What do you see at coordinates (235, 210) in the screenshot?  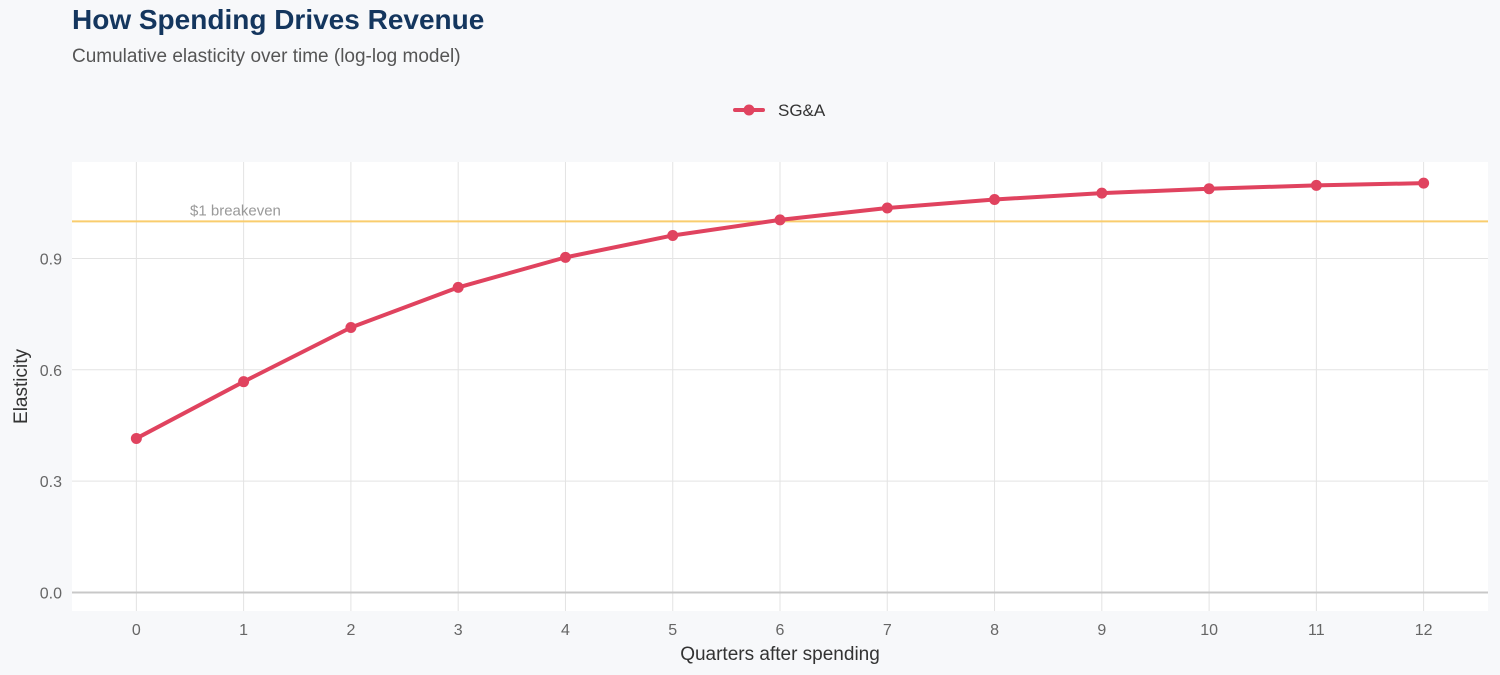 I see `breakeven-label: $1 breakeven` at bounding box center [235, 210].